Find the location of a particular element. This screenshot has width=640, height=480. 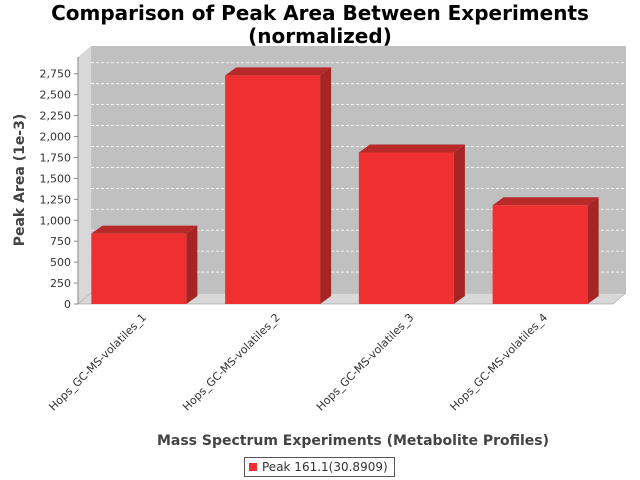

y-tick-label: 1,000 is located at coordinates (56, 220).